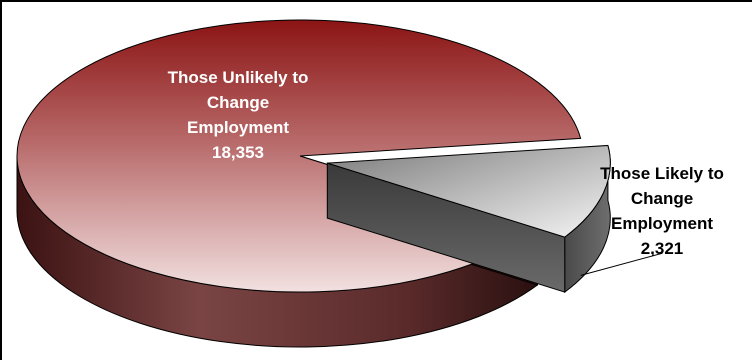 This screenshot has width=752, height=362. What do you see at coordinates (662, 198) in the screenshot?
I see `label-likely-to-change-line-1: Change` at bounding box center [662, 198].